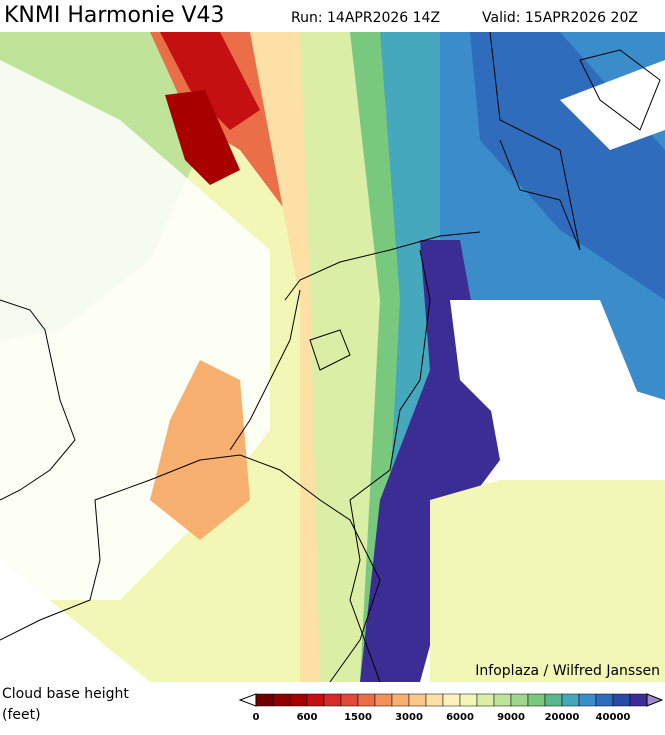 Image resolution: width=665 pixels, height=735 pixels. I want to click on colorbar-tick-label: 600, so click(307, 717).